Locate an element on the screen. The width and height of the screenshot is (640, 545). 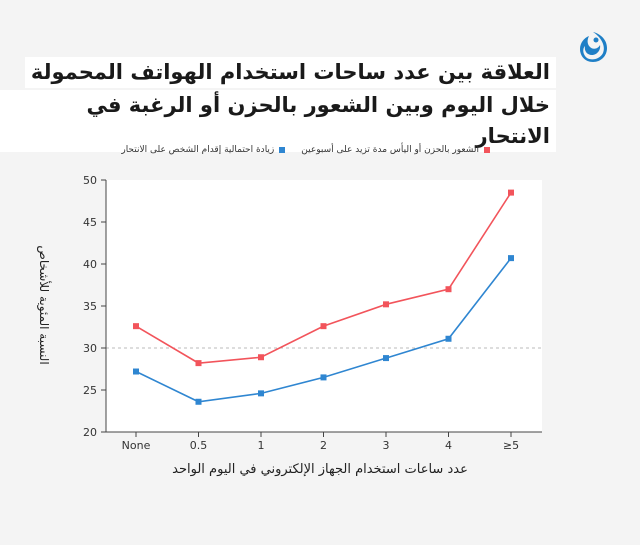
al-jazeera-logo-icon is located at coordinates (593, 47).